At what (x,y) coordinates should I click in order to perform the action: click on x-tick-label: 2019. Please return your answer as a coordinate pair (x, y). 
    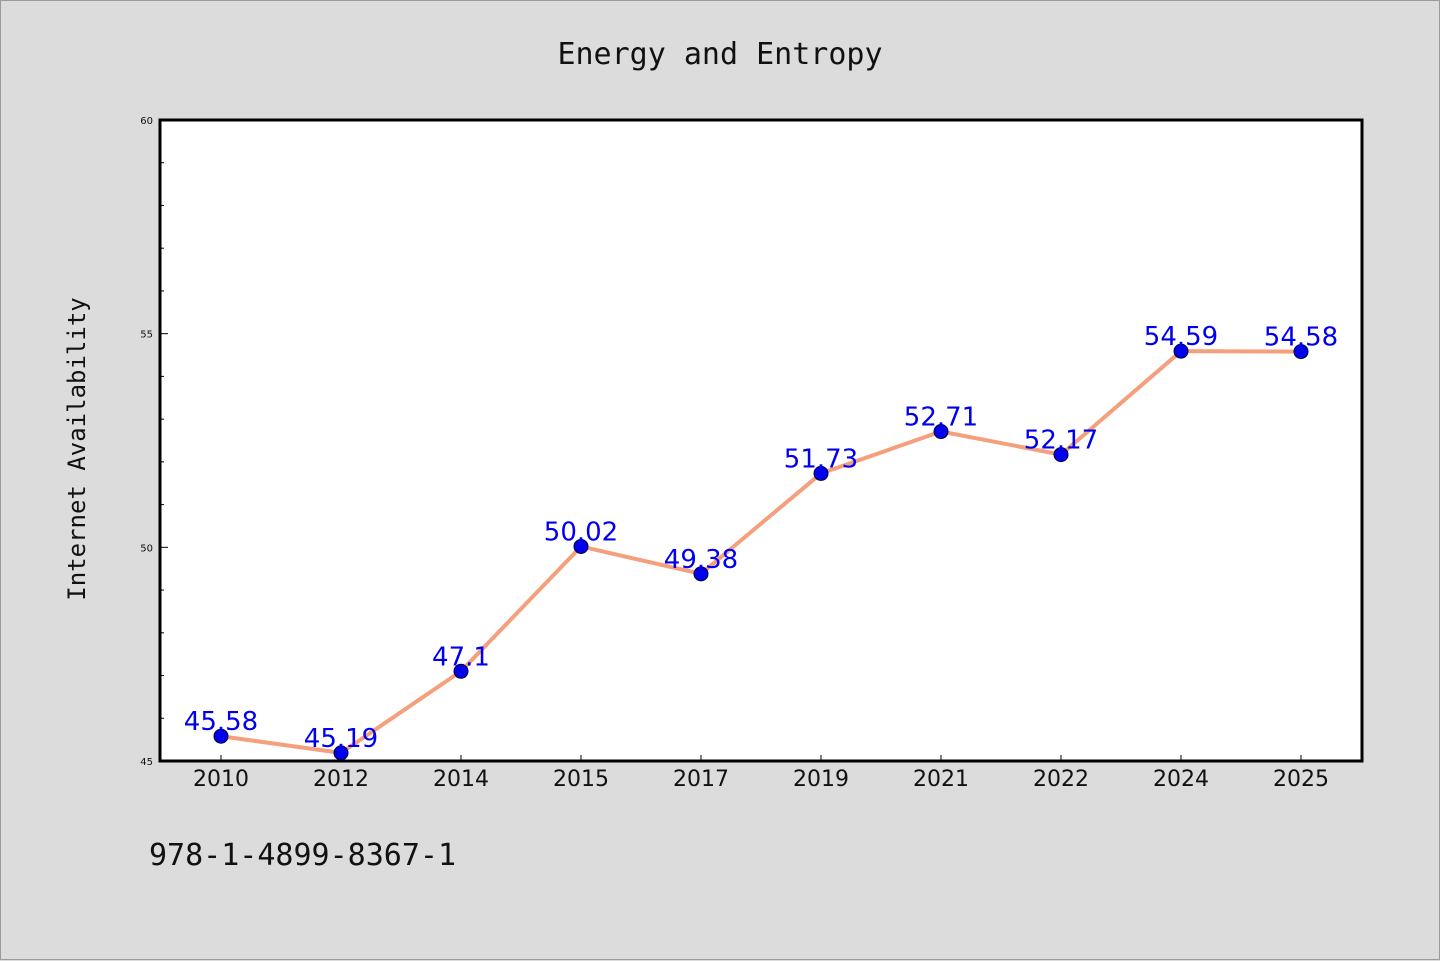
    Looking at the image, I should click on (821, 779).